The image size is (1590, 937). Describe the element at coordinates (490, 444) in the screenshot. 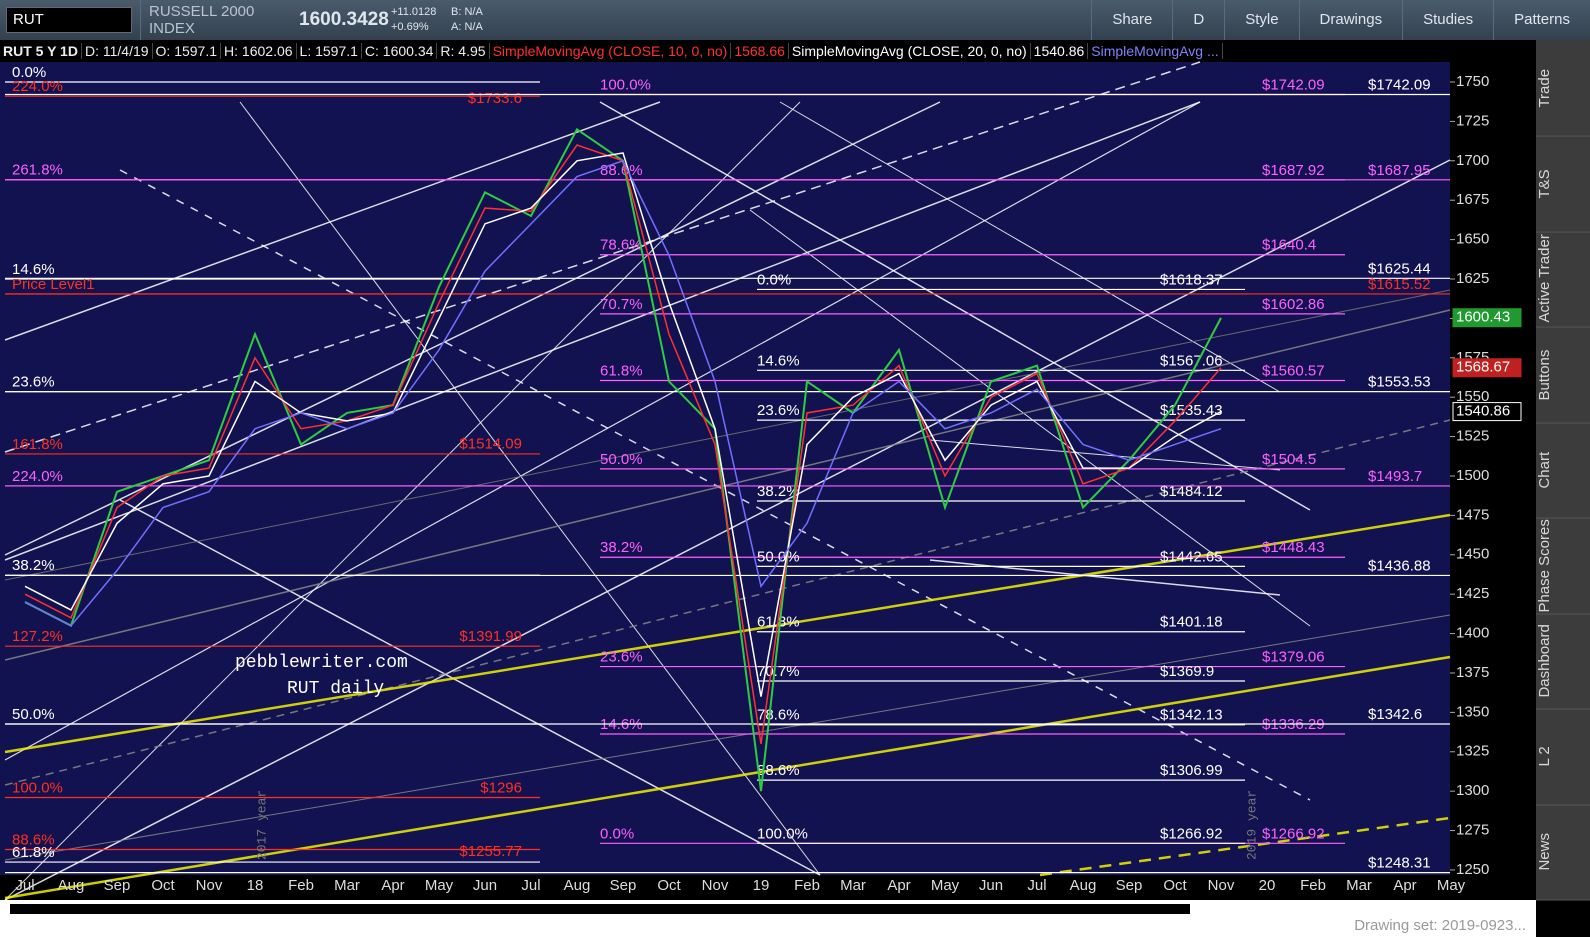

I see `level-label: $1514.09` at that location.